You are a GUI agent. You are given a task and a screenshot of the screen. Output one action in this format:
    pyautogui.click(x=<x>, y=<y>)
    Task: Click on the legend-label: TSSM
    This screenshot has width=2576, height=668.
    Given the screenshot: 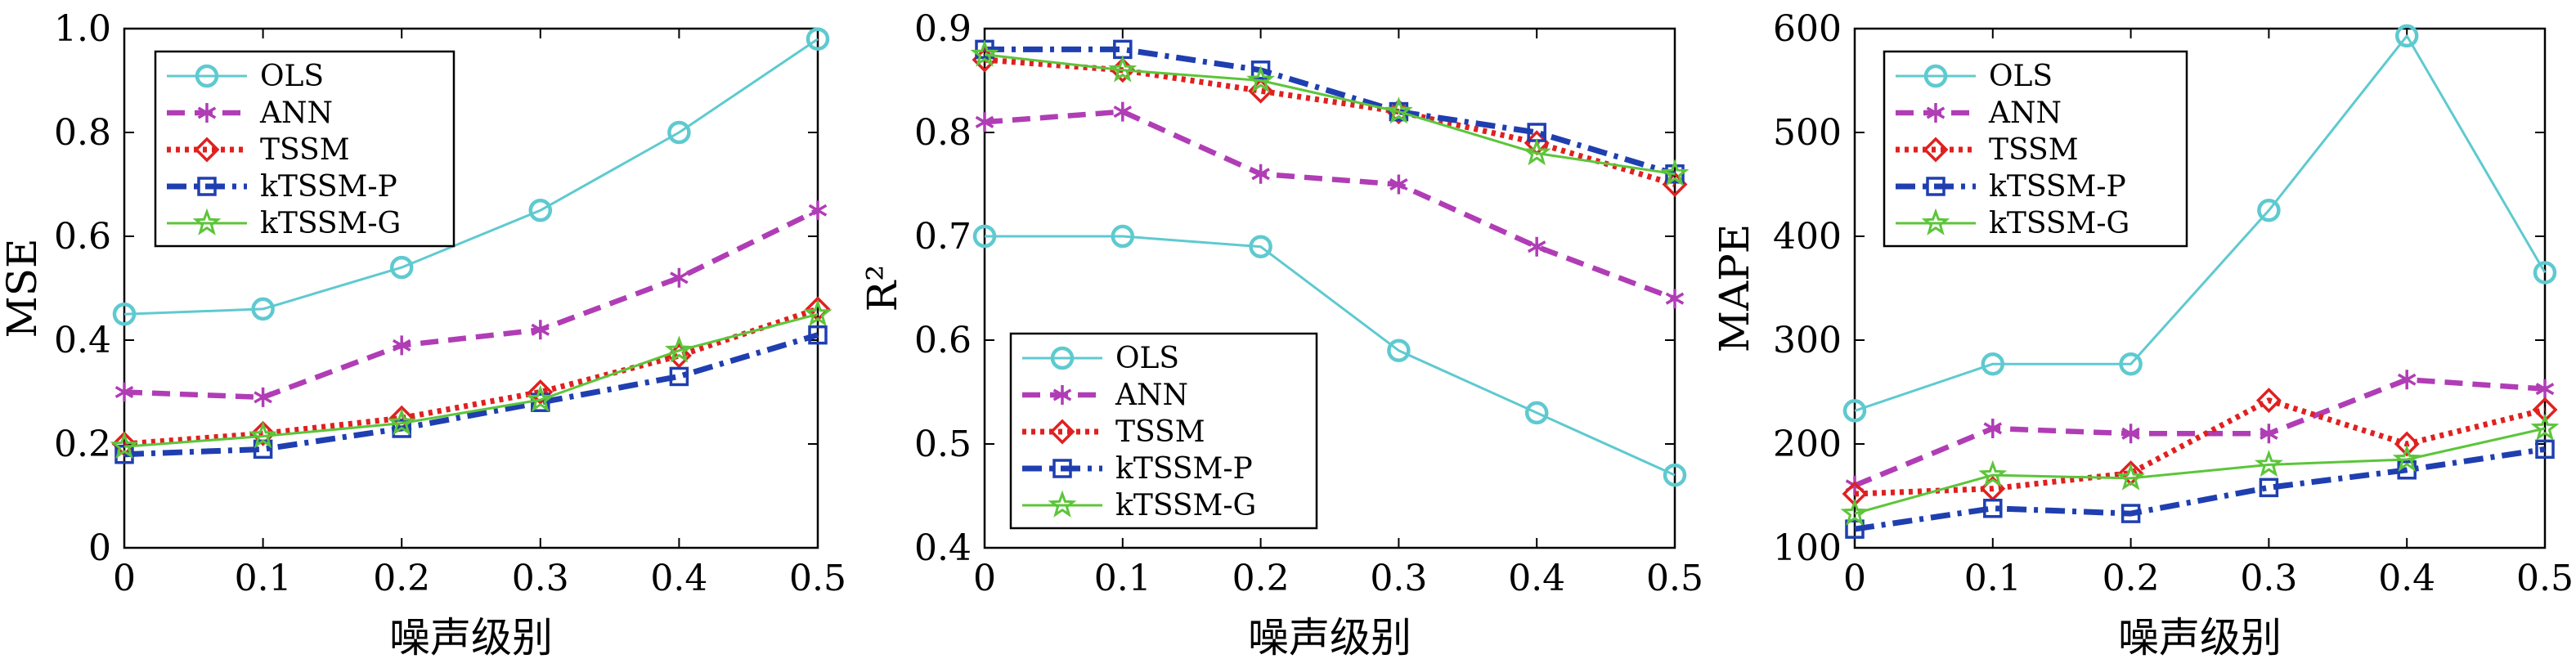 What is the action you would take?
    pyautogui.click(x=1160, y=432)
    